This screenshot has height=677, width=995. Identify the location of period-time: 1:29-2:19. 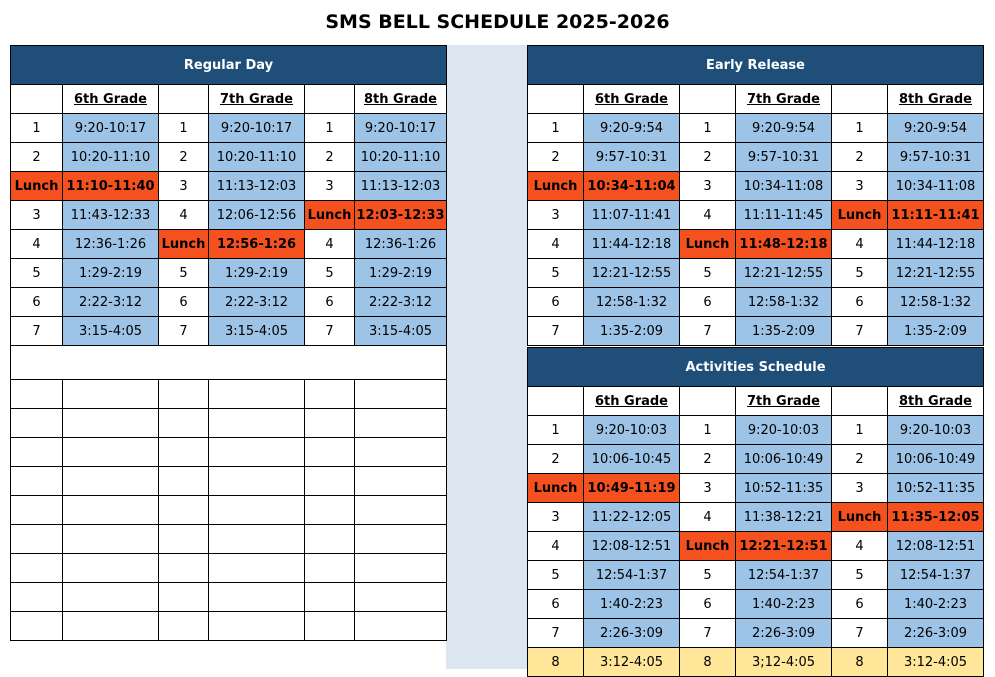
(110, 273).